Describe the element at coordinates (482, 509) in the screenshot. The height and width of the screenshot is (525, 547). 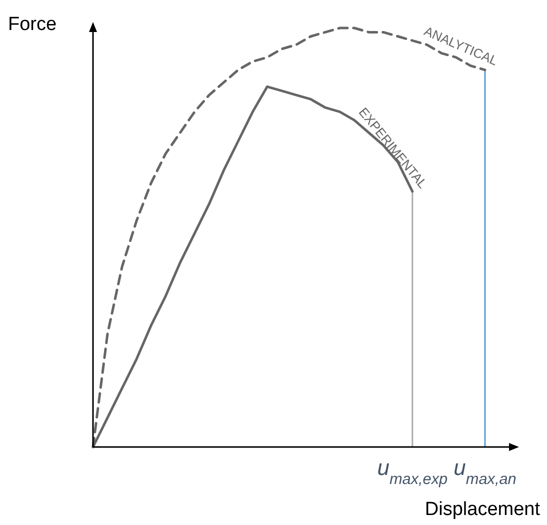
I see `x-axis-title: Displacement` at that location.